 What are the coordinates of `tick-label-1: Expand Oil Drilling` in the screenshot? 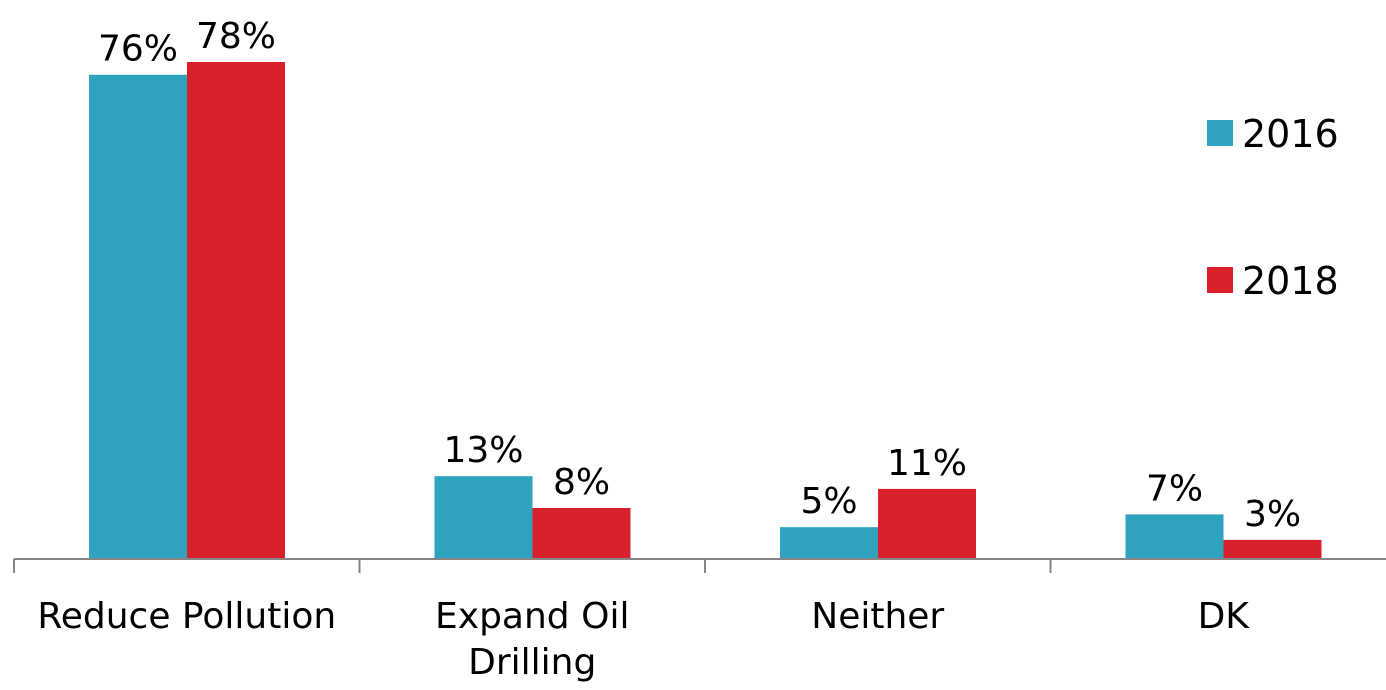 It's located at (532, 639).